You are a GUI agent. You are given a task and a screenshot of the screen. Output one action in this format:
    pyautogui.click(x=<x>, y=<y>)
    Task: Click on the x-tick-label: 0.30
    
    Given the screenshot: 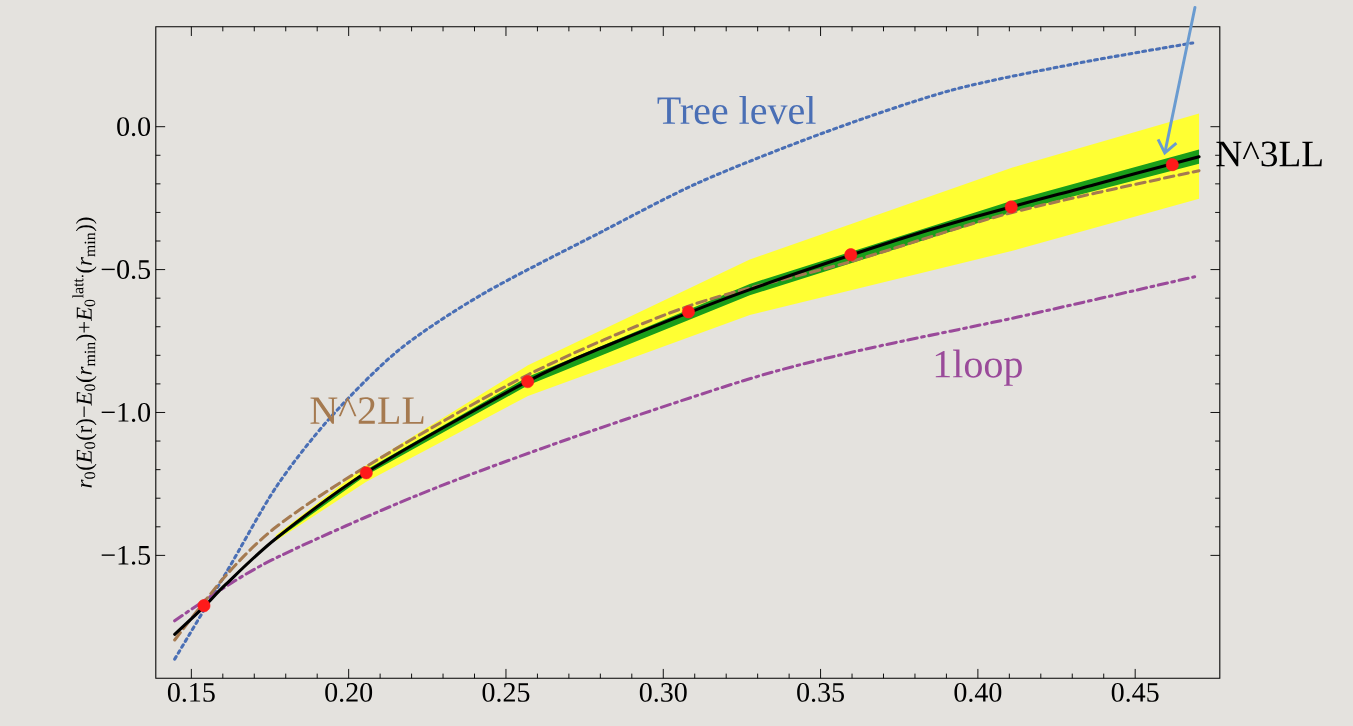 What is the action you would take?
    pyautogui.click(x=663, y=692)
    